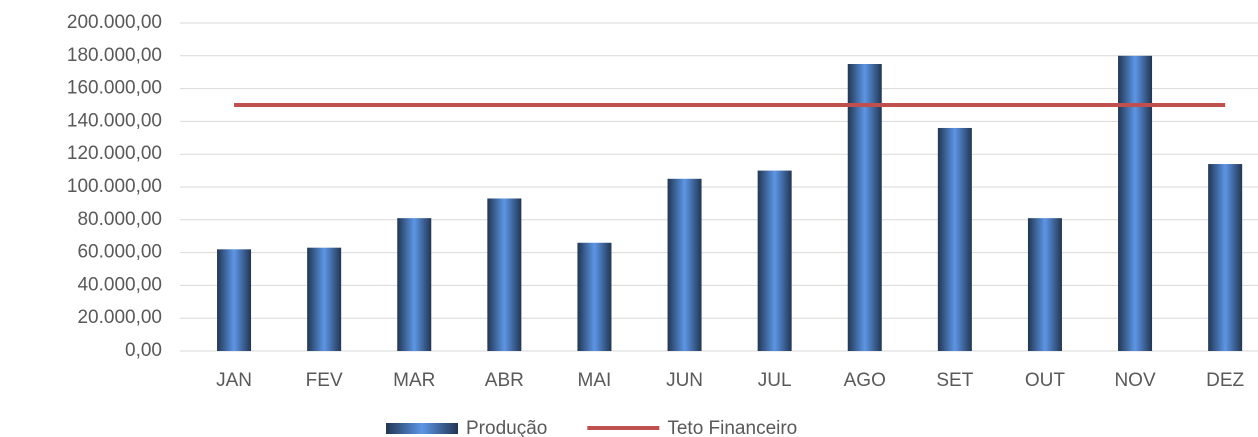 The height and width of the screenshot is (437, 1258). Describe the element at coordinates (684, 380) in the screenshot. I see `x-tick-label: JUN` at that location.